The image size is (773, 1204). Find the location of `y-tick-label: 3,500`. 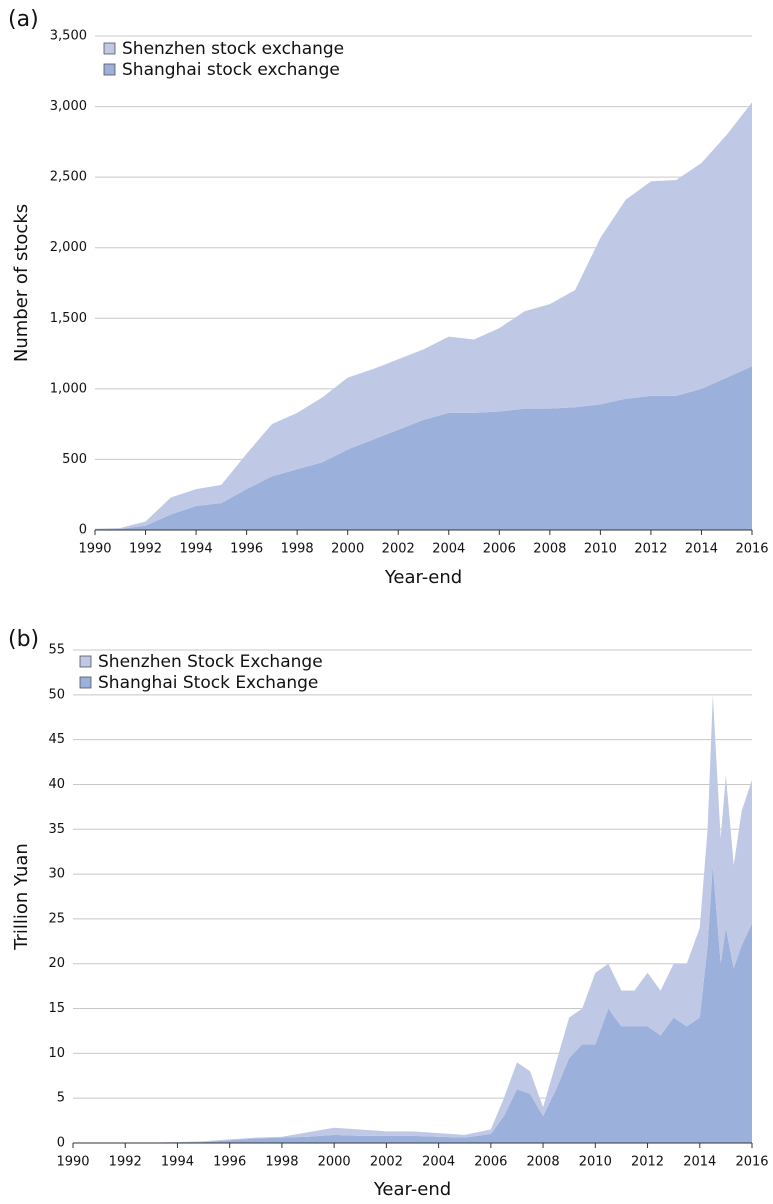

y-tick-label: 3,500 is located at coordinates (68, 36).